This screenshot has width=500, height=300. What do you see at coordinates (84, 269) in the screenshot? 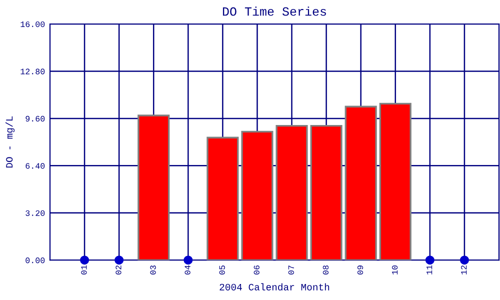
I see `x-tick-label: 01` at bounding box center [84, 269].